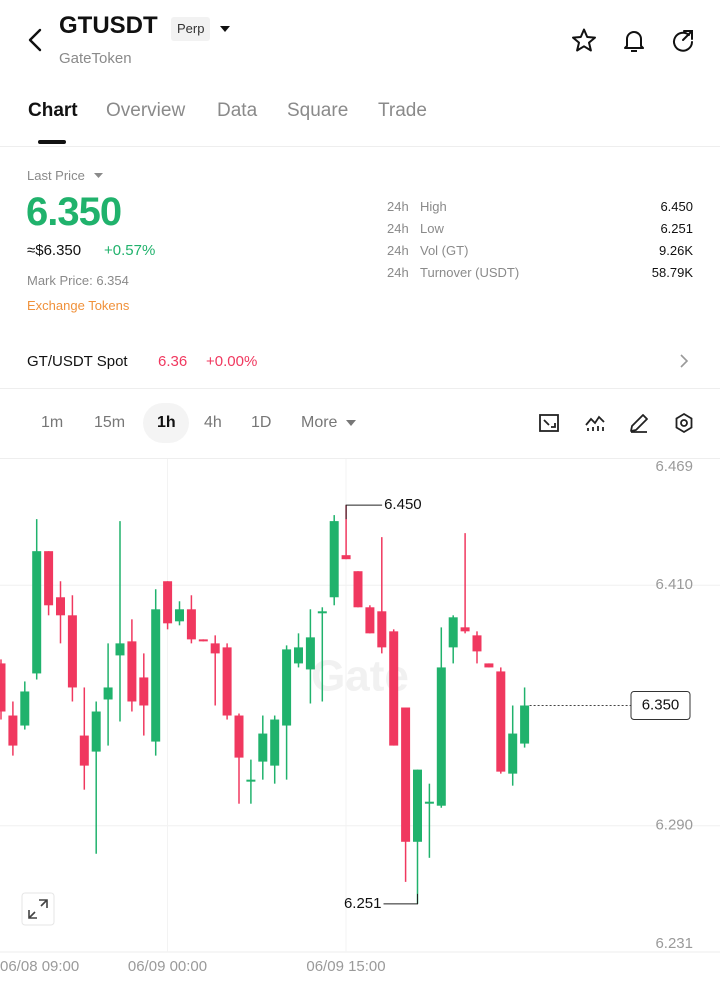  I want to click on symbol: GTUSDT, so click(108, 25).